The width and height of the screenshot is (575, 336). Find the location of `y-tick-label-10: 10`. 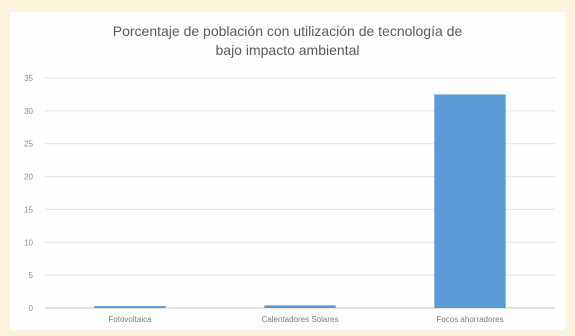

y-tick-label-10: 10 is located at coordinates (28, 242).